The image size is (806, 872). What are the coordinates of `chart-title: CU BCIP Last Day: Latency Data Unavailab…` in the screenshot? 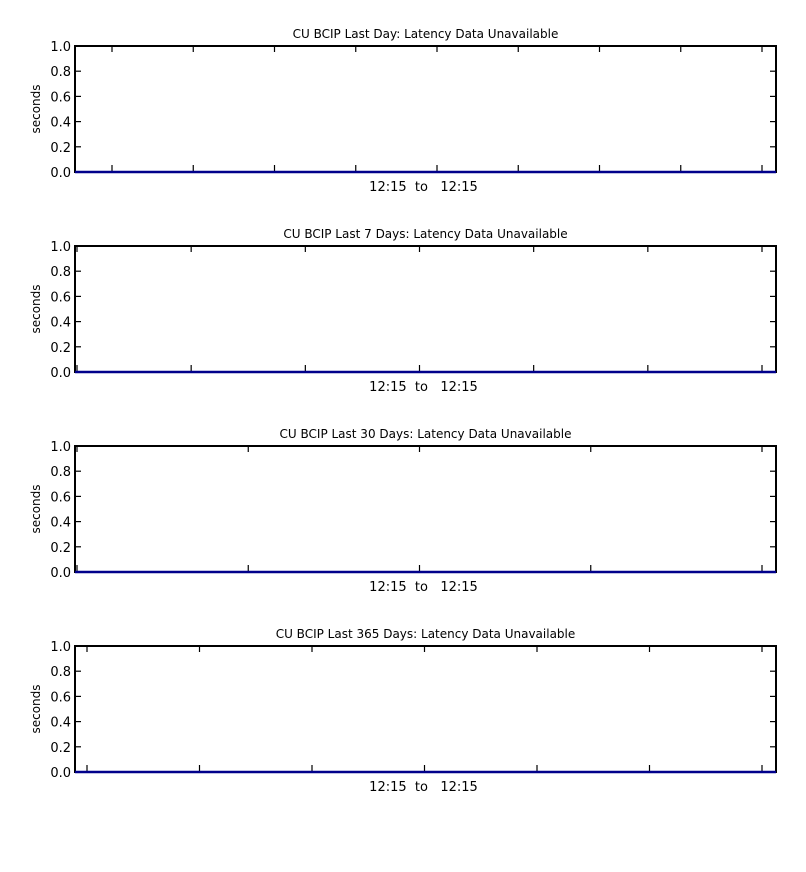 It's located at (426, 34).